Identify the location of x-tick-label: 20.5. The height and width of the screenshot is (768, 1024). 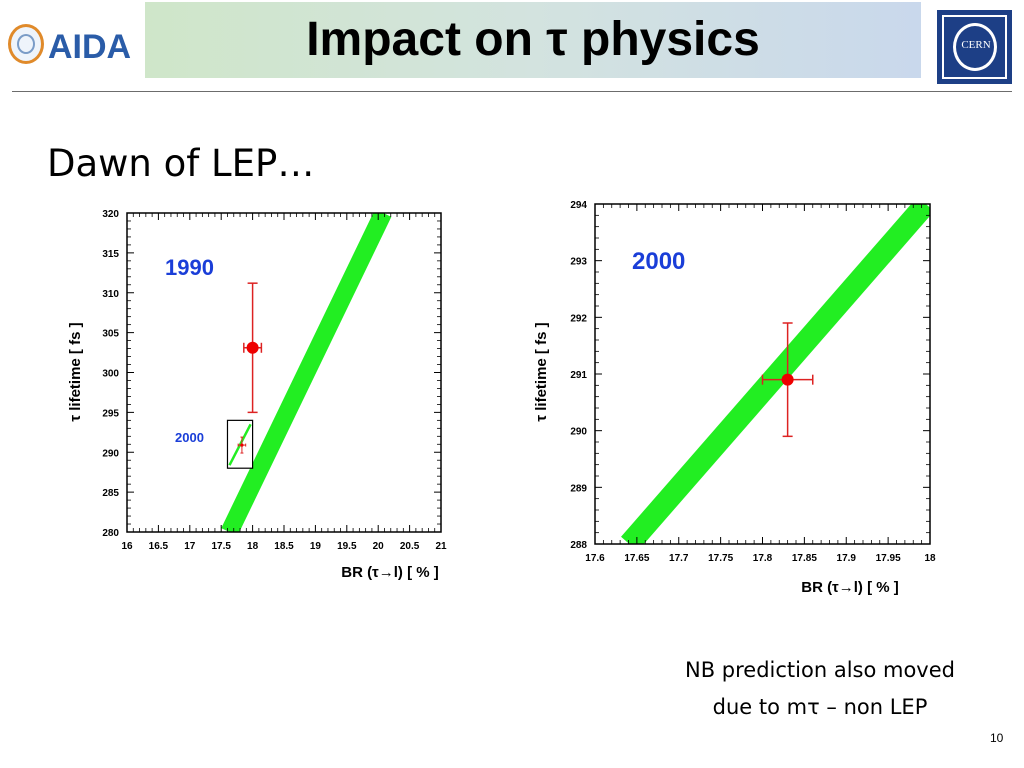
(410, 546).